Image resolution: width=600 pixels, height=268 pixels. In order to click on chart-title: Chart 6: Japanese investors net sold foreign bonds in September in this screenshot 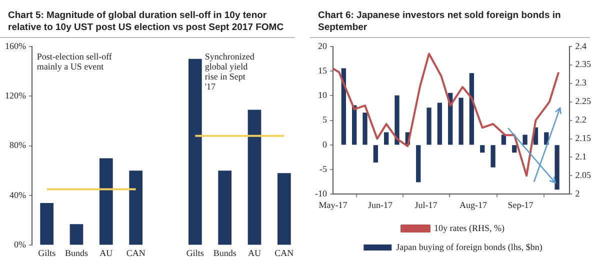, I will do `click(450, 19)`.